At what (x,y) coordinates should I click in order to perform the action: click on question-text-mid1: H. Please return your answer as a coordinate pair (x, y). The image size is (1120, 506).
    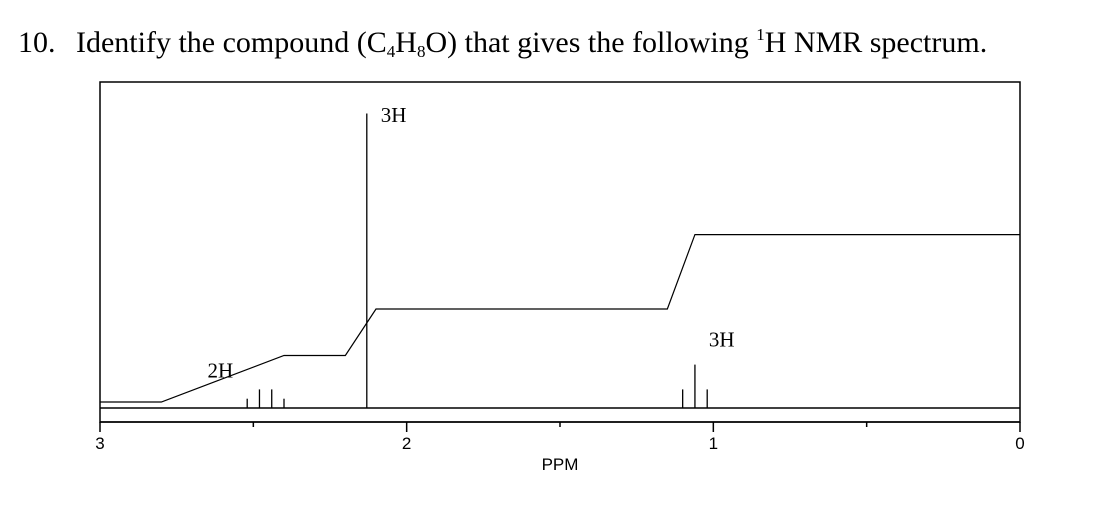
    Looking at the image, I should click on (406, 42).